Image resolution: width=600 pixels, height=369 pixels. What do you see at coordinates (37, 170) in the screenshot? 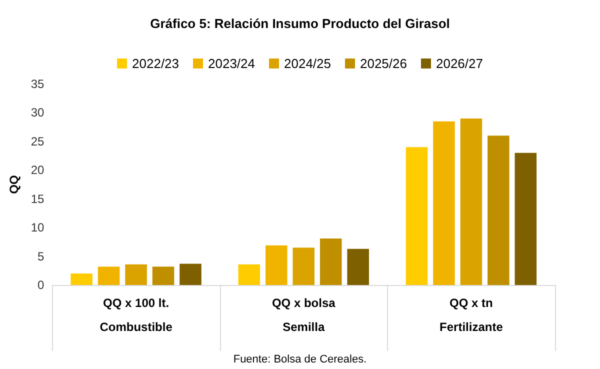
I see `y-tick-label: 20` at bounding box center [37, 170].